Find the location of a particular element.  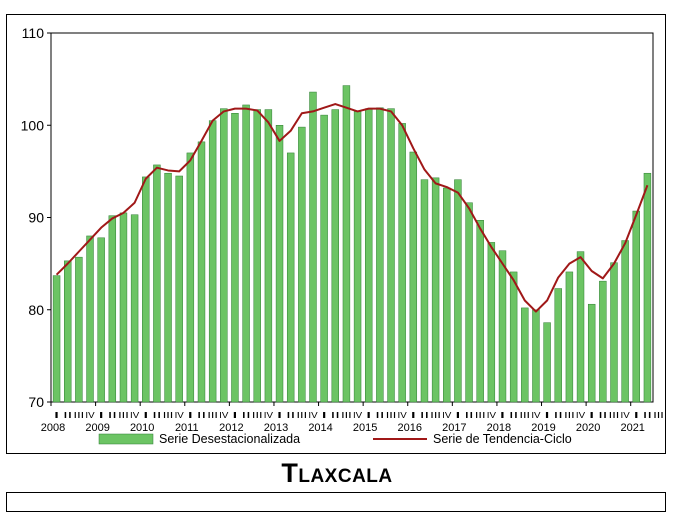

y-tick-label: 70 is located at coordinates (36, 402).